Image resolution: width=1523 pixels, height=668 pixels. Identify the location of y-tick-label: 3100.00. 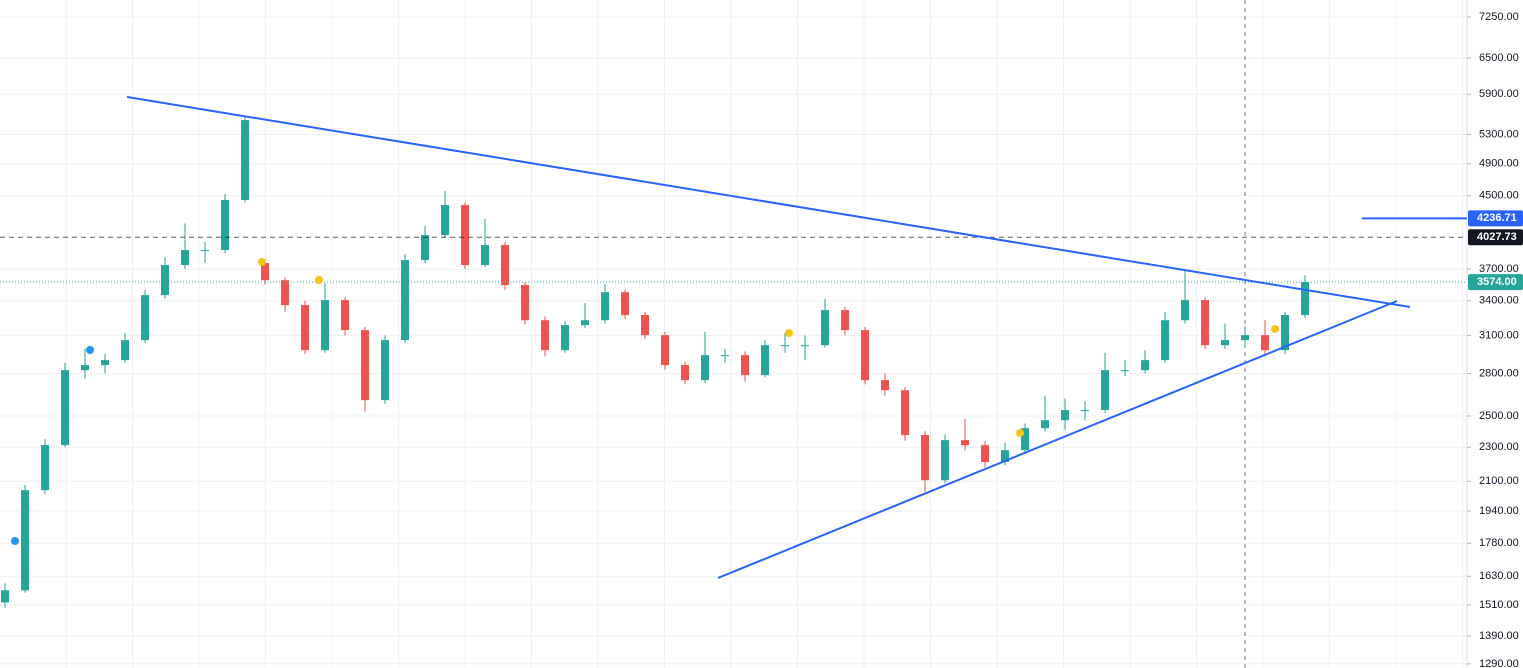
(1499, 335).